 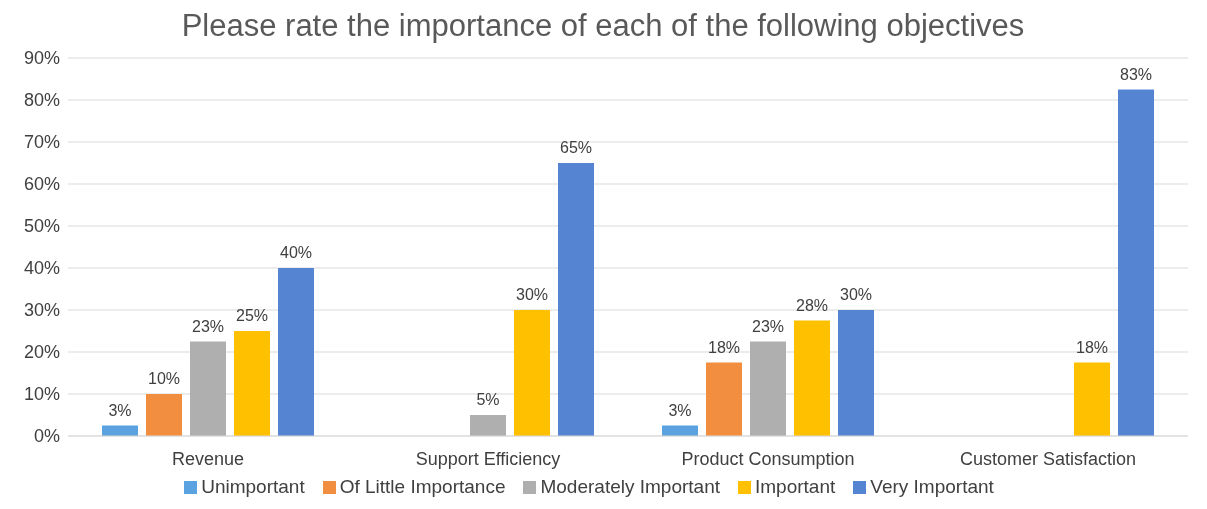 What do you see at coordinates (46, 436) in the screenshot?
I see `y-tick-label: 0%` at bounding box center [46, 436].